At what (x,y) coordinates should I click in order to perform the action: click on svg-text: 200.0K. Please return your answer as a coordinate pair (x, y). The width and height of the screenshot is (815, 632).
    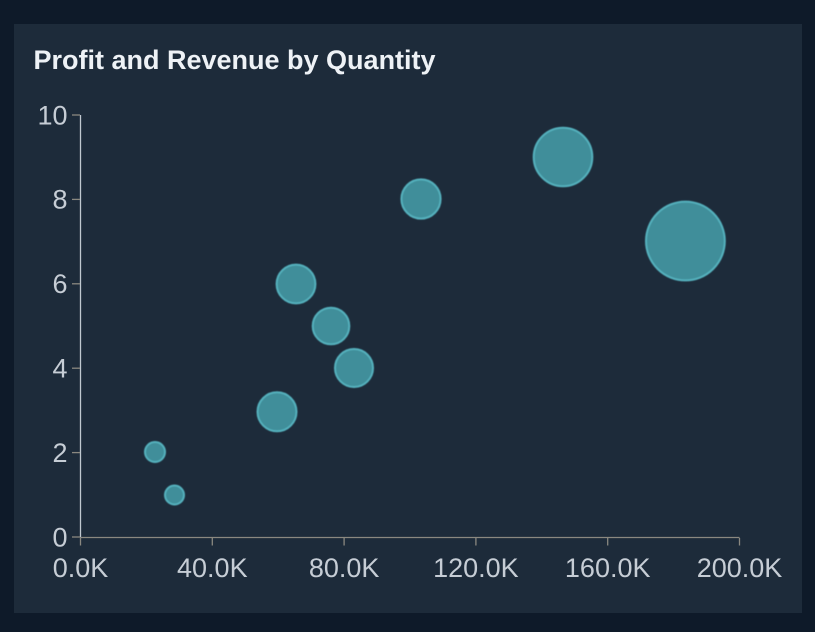
    Looking at the image, I should click on (740, 568).